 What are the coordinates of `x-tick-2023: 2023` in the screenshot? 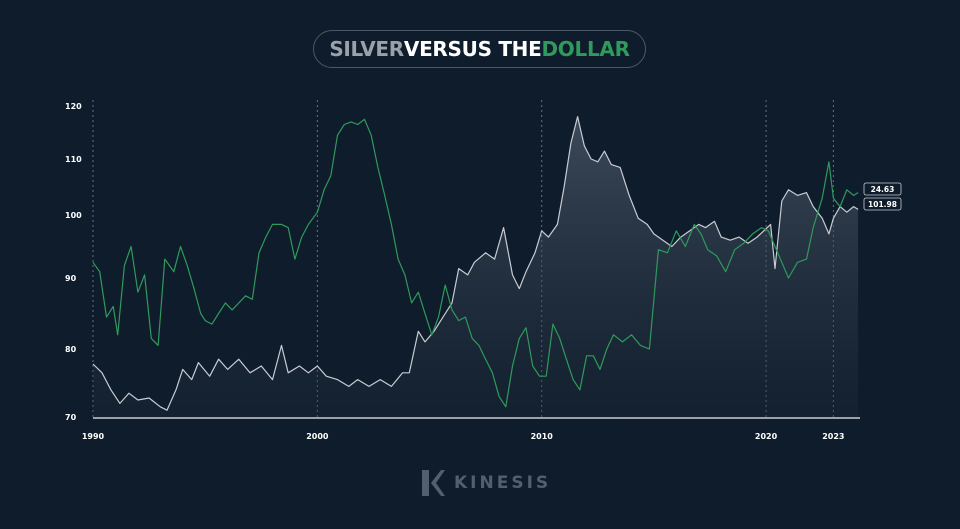 It's located at (833, 436).